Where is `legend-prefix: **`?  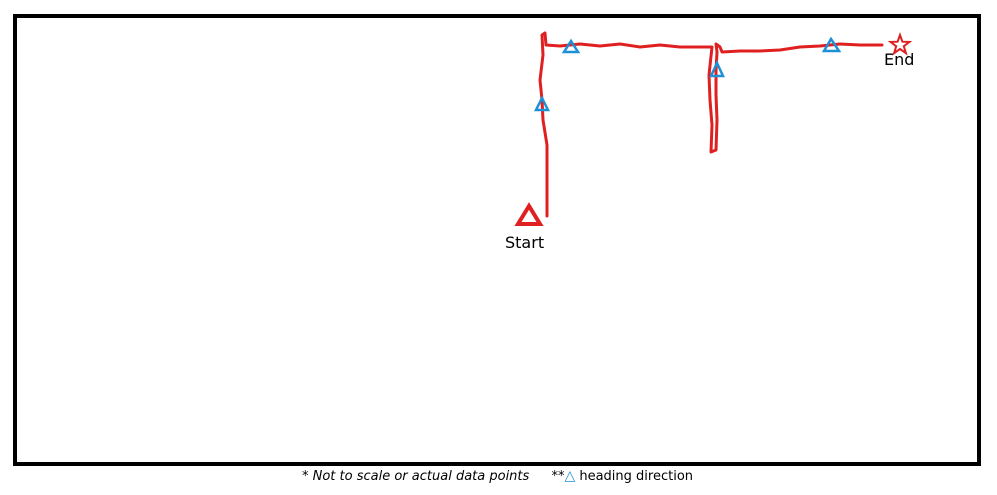
legend-prefix: ** is located at coordinates (558, 476).